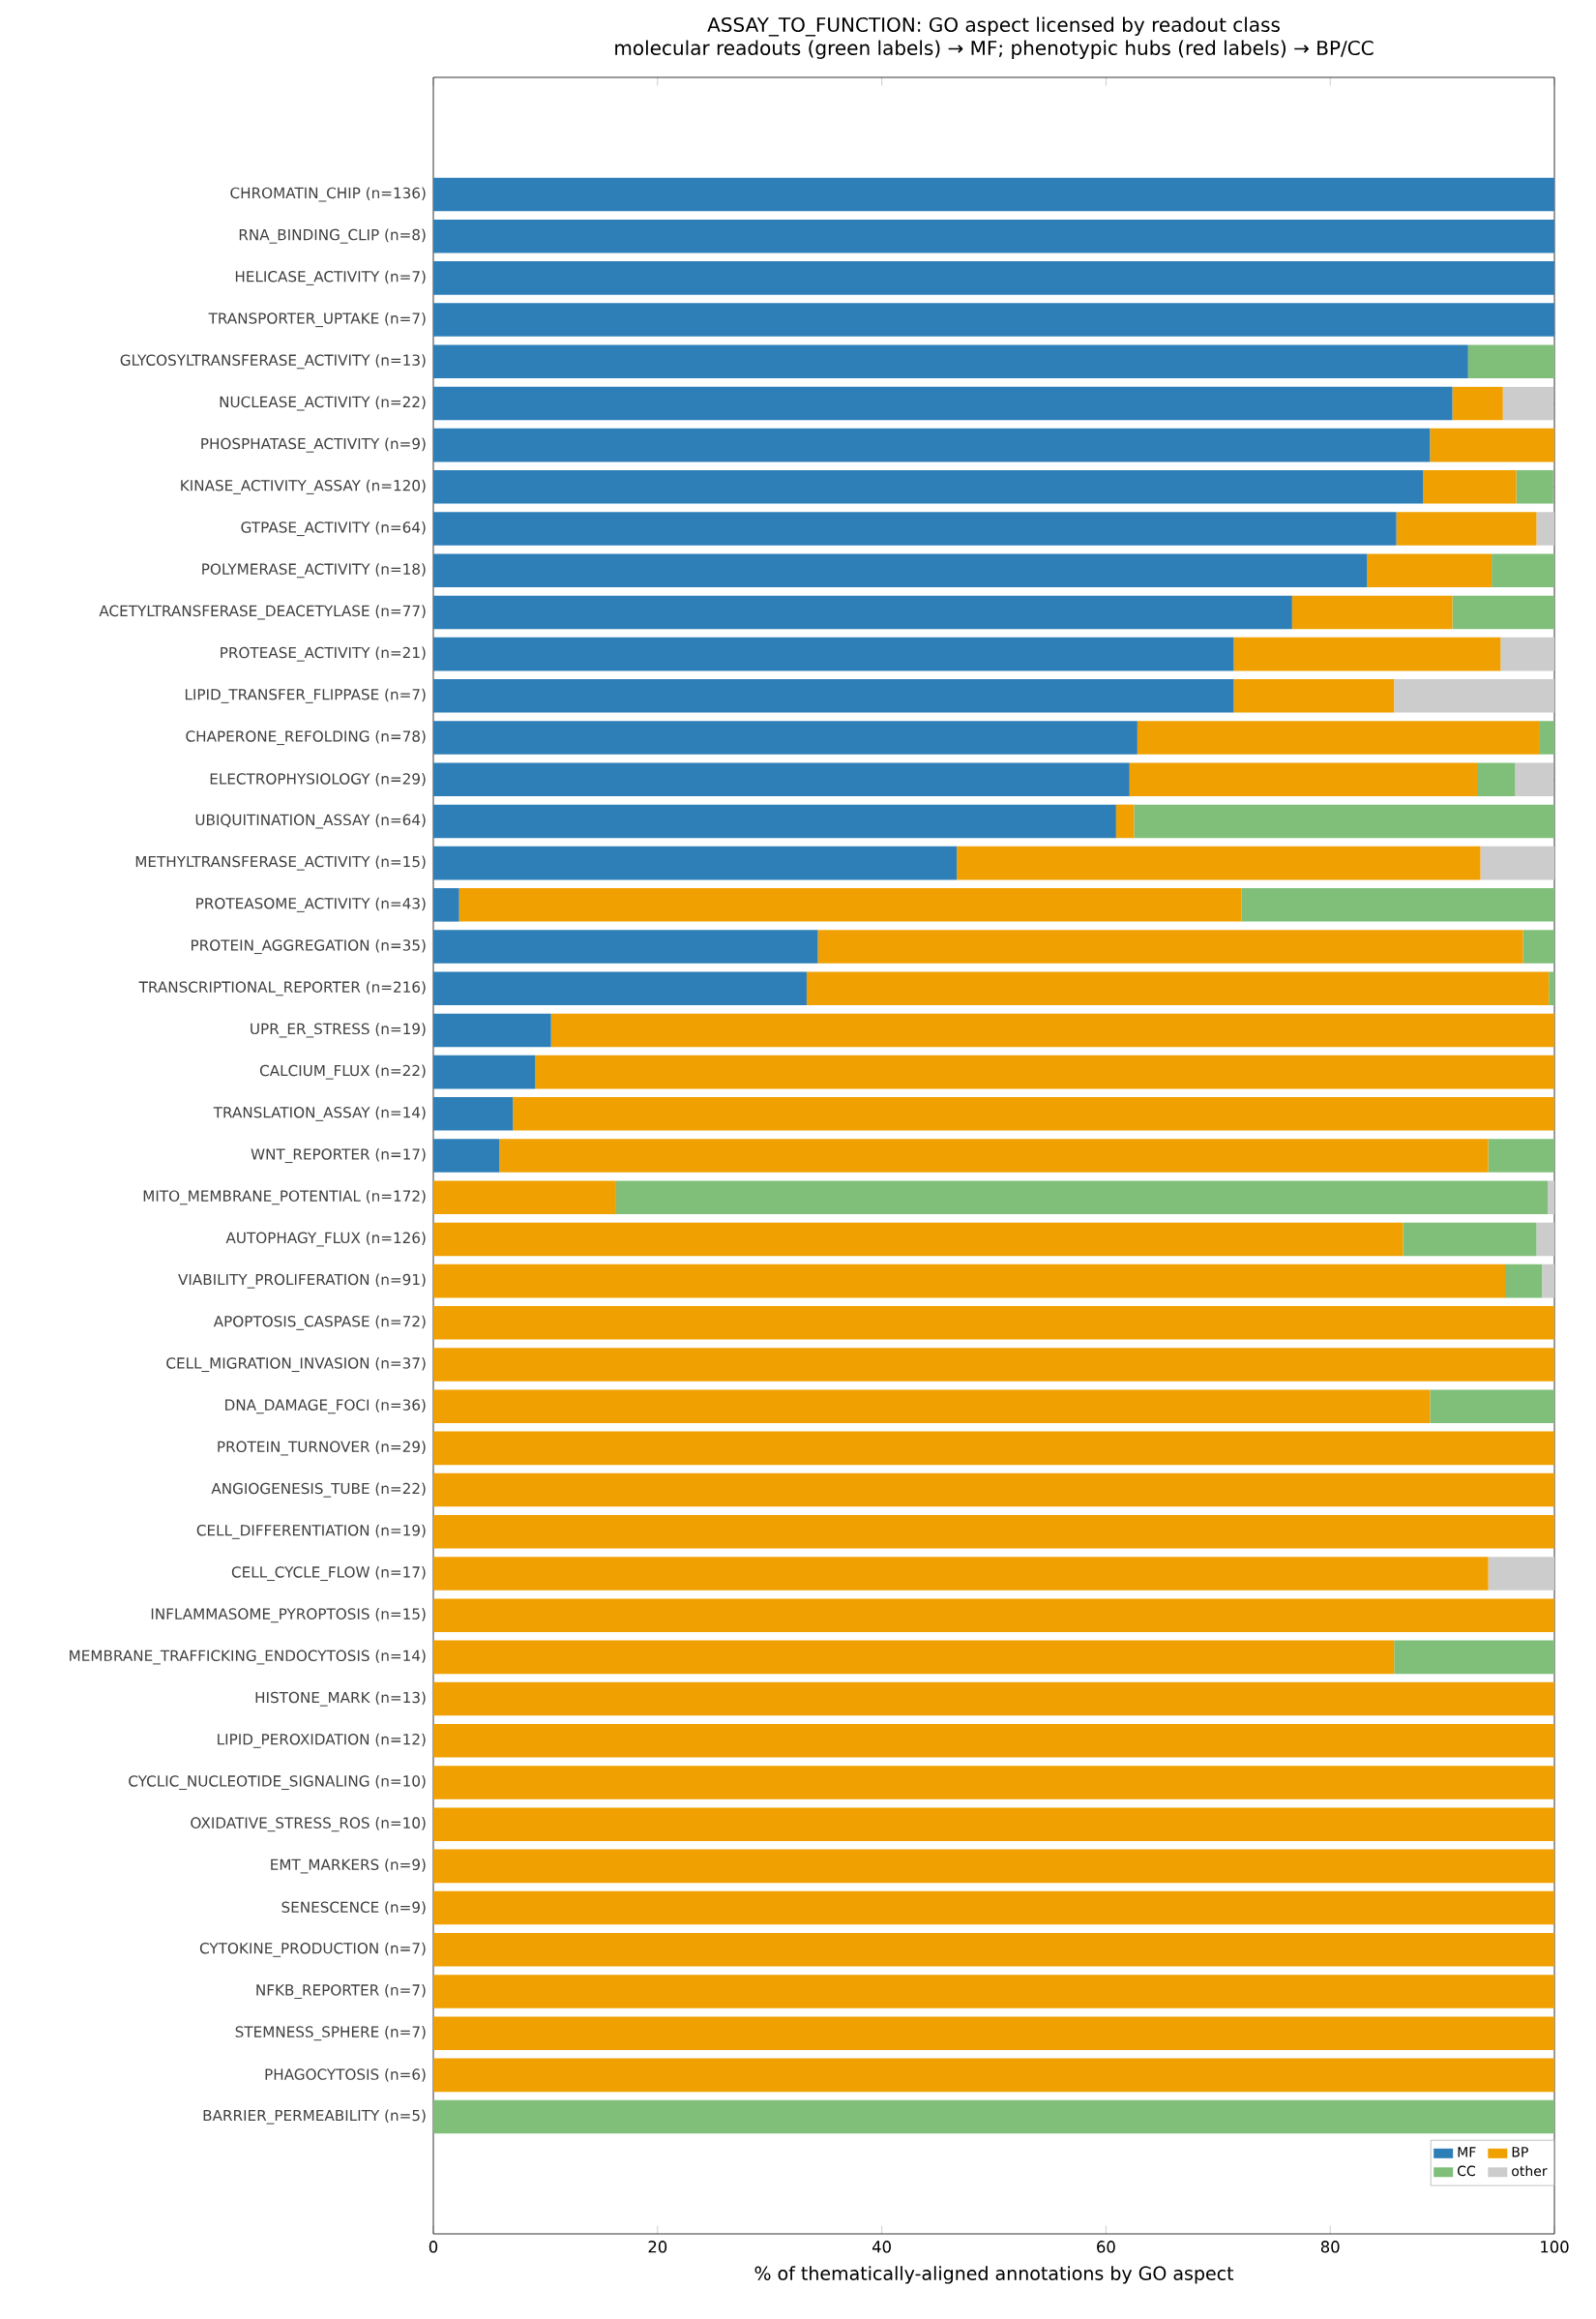 Image resolution: width=1596 pixels, height=2319 pixels. I want to click on y-tick-label: LIPID_PEROXIDATION (n=12), so click(322, 1740).